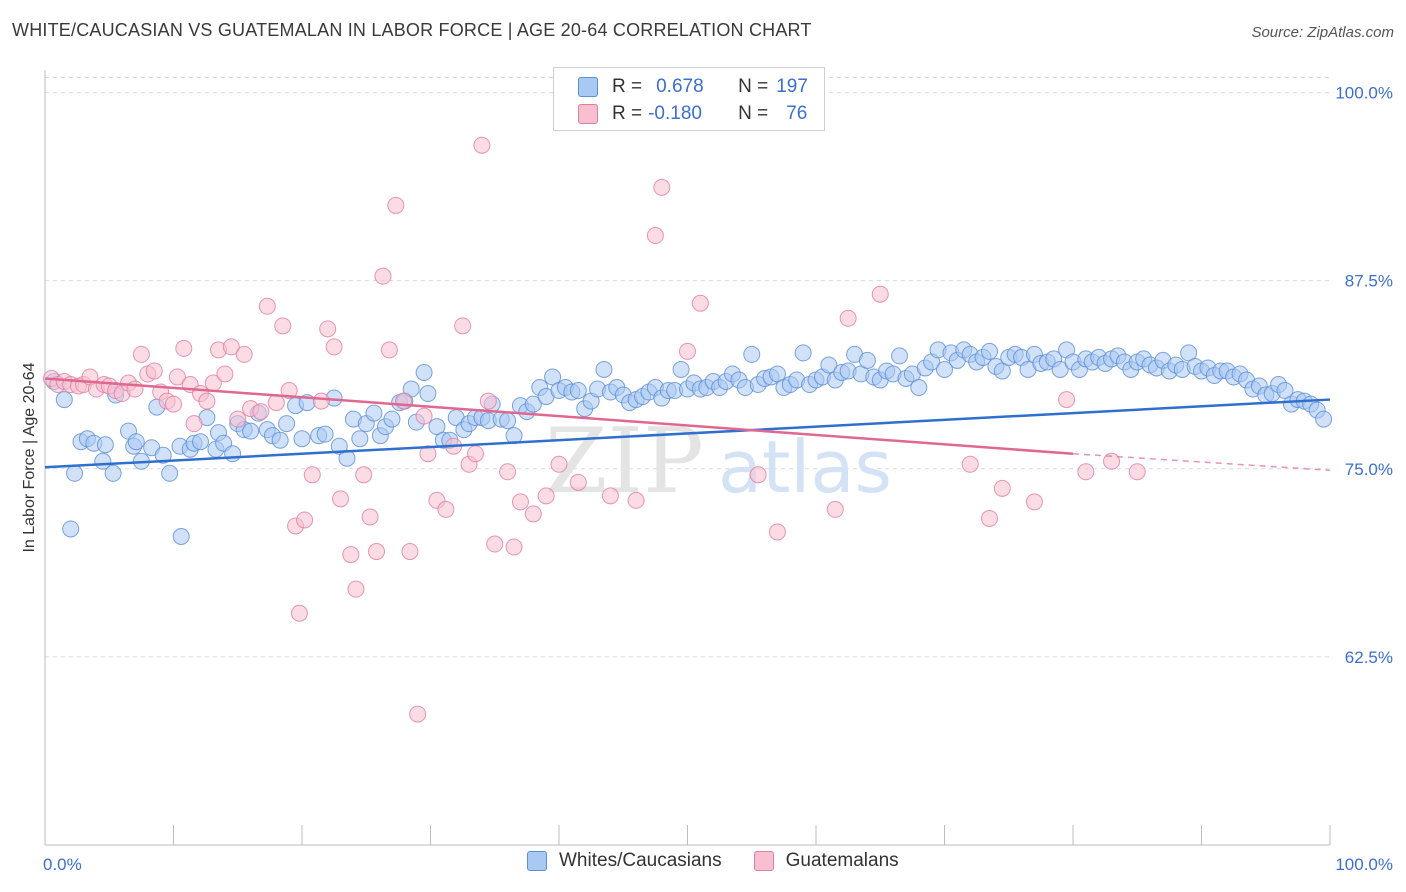 Image resolution: width=1406 pixels, height=892 pixels. What do you see at coordinates (640, 860) in the screenshot?
I see `legend-label-whites: Whites/Caucasians` at bounding box center [640, 860].